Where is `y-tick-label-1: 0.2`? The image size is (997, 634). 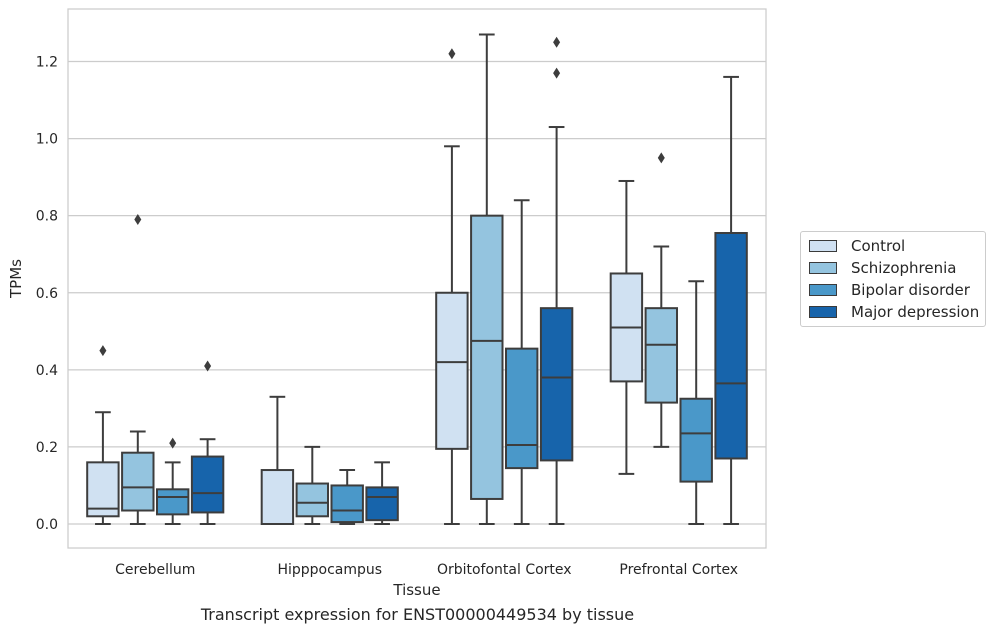 y-tick-label-1: 0.2 is located at coordinates (47, 448).